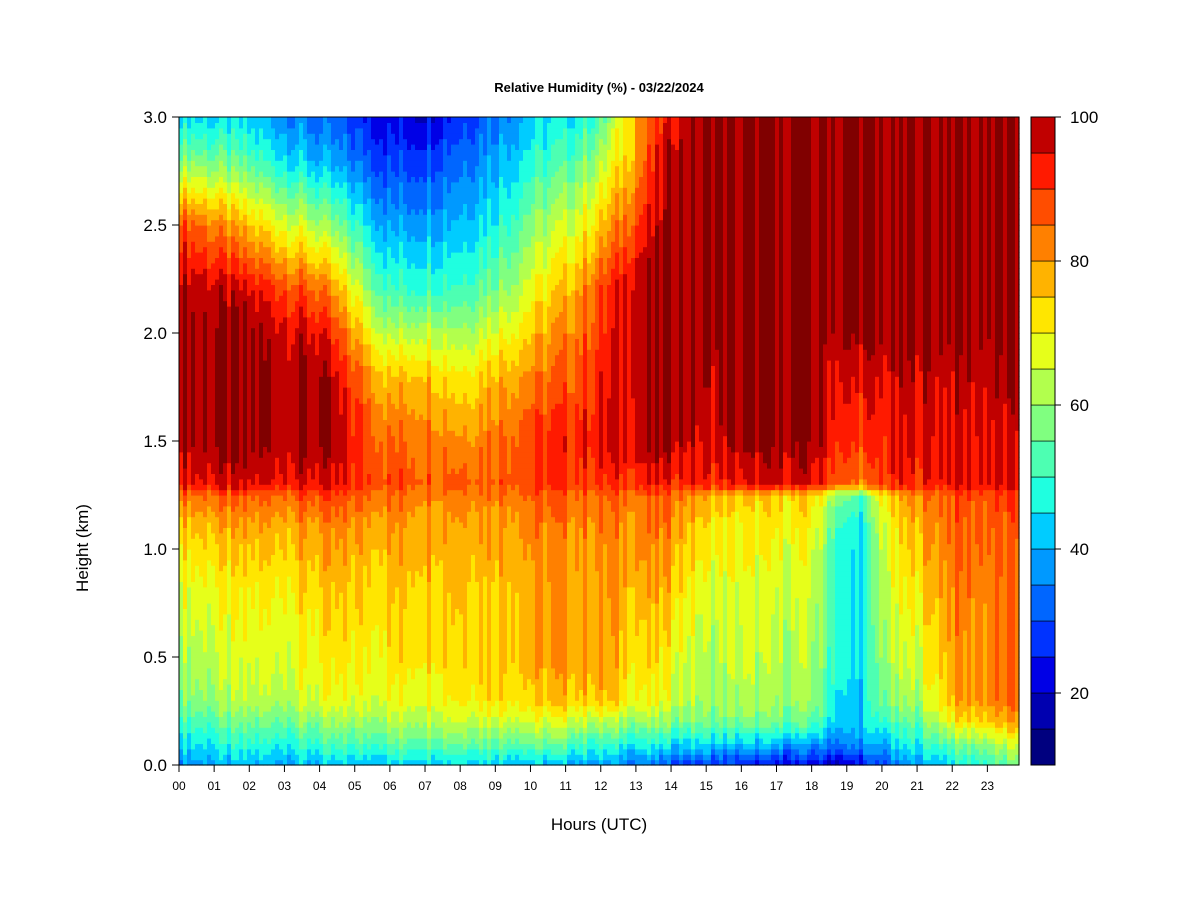 Image resolution: width=1200 pixels, height=900 pixels. I want to click on chart-title: Relative Humidity (%) - 03/22/2024, so click(599, 87).